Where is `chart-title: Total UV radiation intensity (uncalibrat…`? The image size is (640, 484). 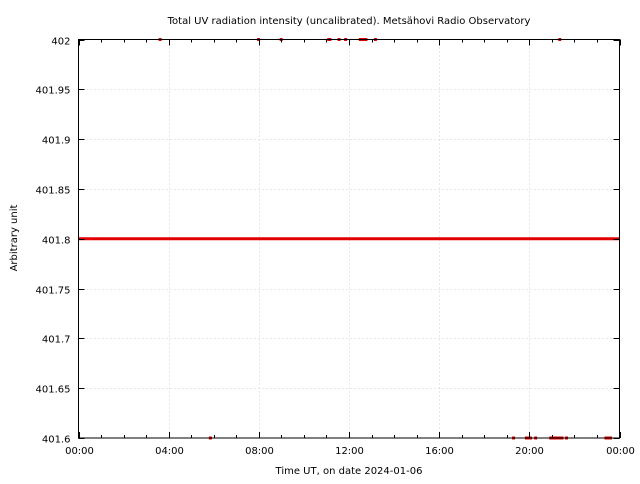 chart-title: Total UV radiation intensity (uncalibrat… is located at coordinates (349, 21).